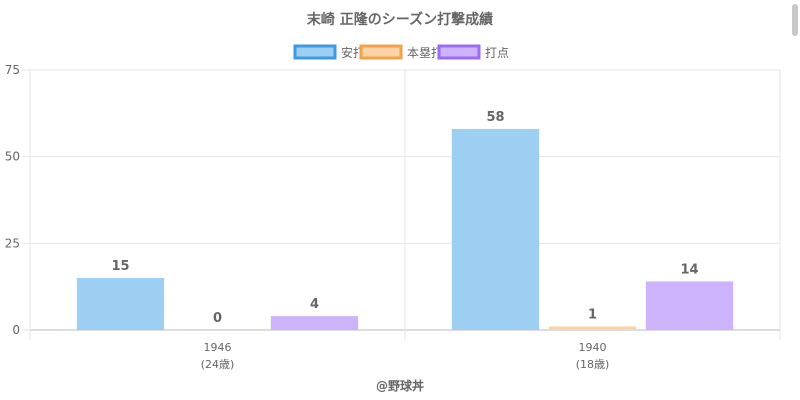  What do you see at coordinates (400, 19) in the screenshot?
I see `chart-title: 末崎 正隆のシーズン打撃成績` at bounding box center [400, 19].